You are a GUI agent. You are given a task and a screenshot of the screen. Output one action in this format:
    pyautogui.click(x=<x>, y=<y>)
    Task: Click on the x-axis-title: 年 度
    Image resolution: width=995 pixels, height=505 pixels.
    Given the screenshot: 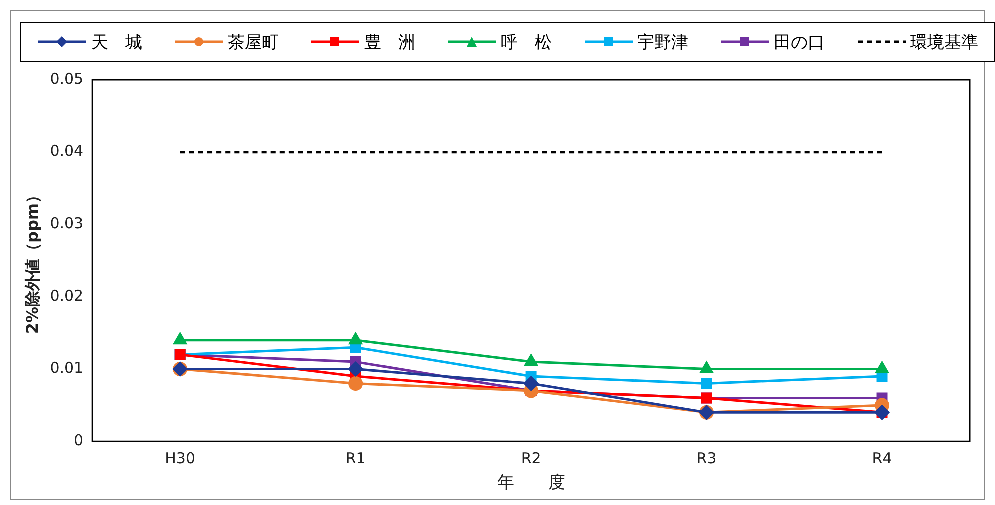 What is the action you would take?
    pyautogui.click(x=531, y=483)
    